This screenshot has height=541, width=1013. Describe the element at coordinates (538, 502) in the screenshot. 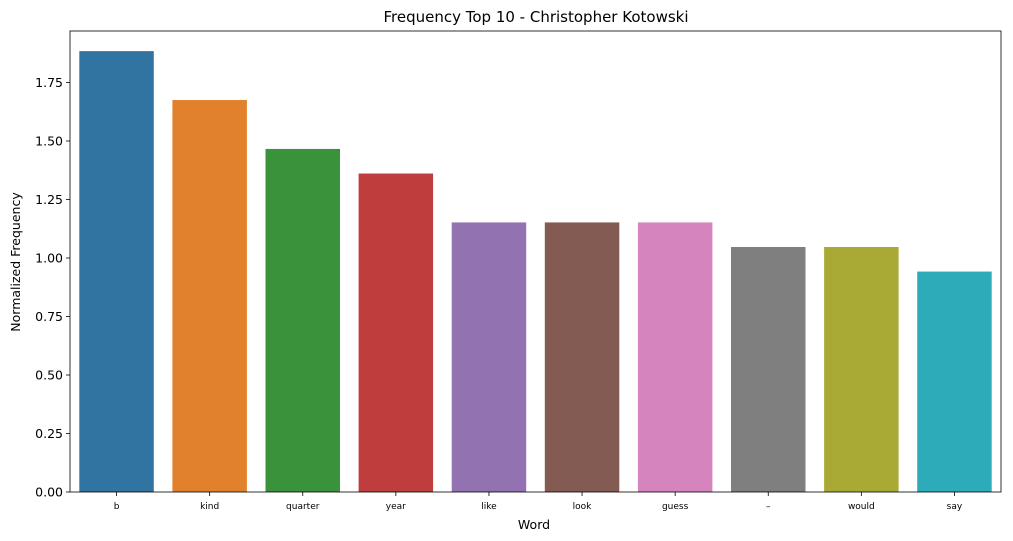

I see `x-axis: b kind quarter year like look guess – would say` at that location.